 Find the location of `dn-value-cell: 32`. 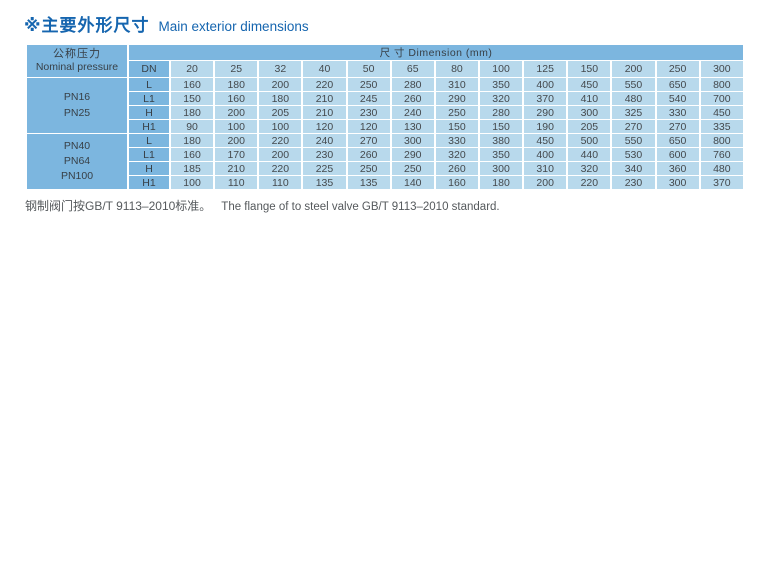

dn-value-cell: 32 is located at coordinates (280, 69).